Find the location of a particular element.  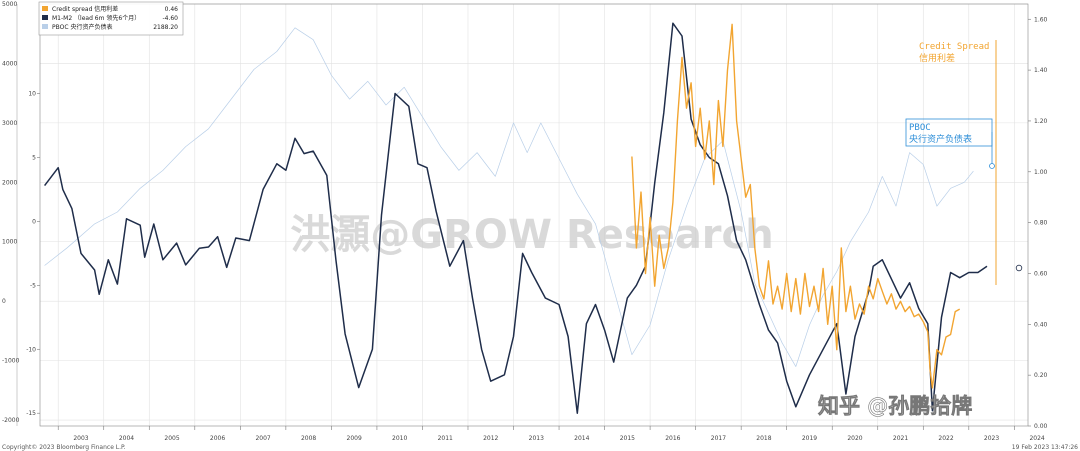

right-tick-label: 1.60 is located at coordinates (1041, 19).